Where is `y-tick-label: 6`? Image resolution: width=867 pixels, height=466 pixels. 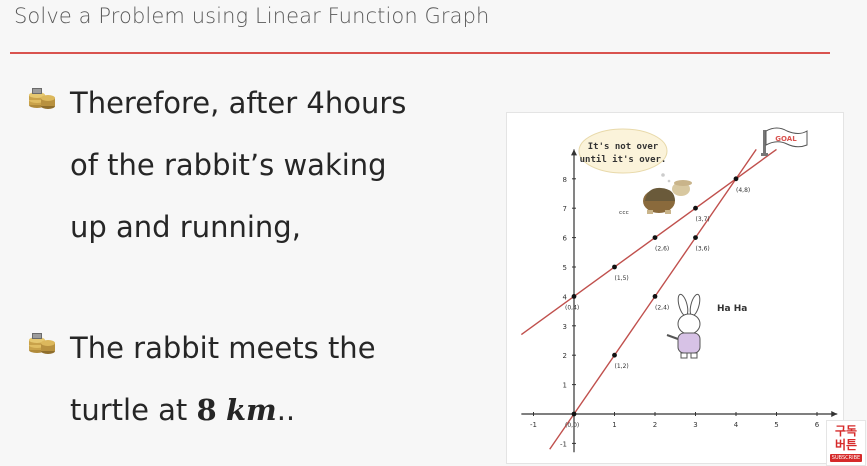 y-tick-label: 6 is located at coordinates (565, 239).